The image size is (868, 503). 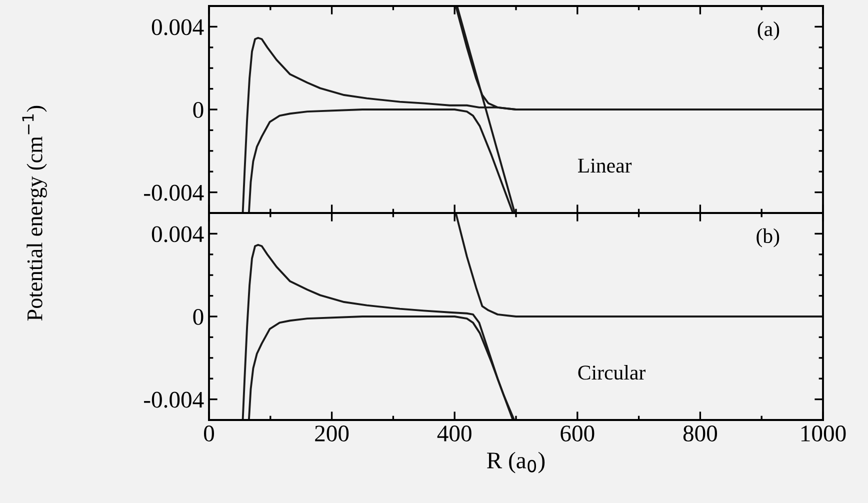 I want to click on x-tick-label: 800, so click(x=700, y=434).